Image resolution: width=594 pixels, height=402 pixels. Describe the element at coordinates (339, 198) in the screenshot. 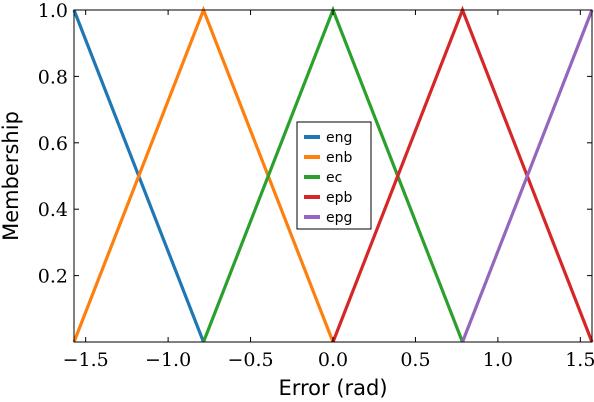

I see `legend-label-epb: epb` at that location.